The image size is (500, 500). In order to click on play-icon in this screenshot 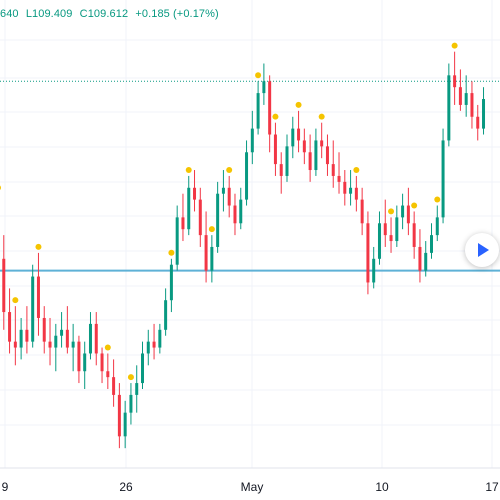, I will do `click(483, 250)`.